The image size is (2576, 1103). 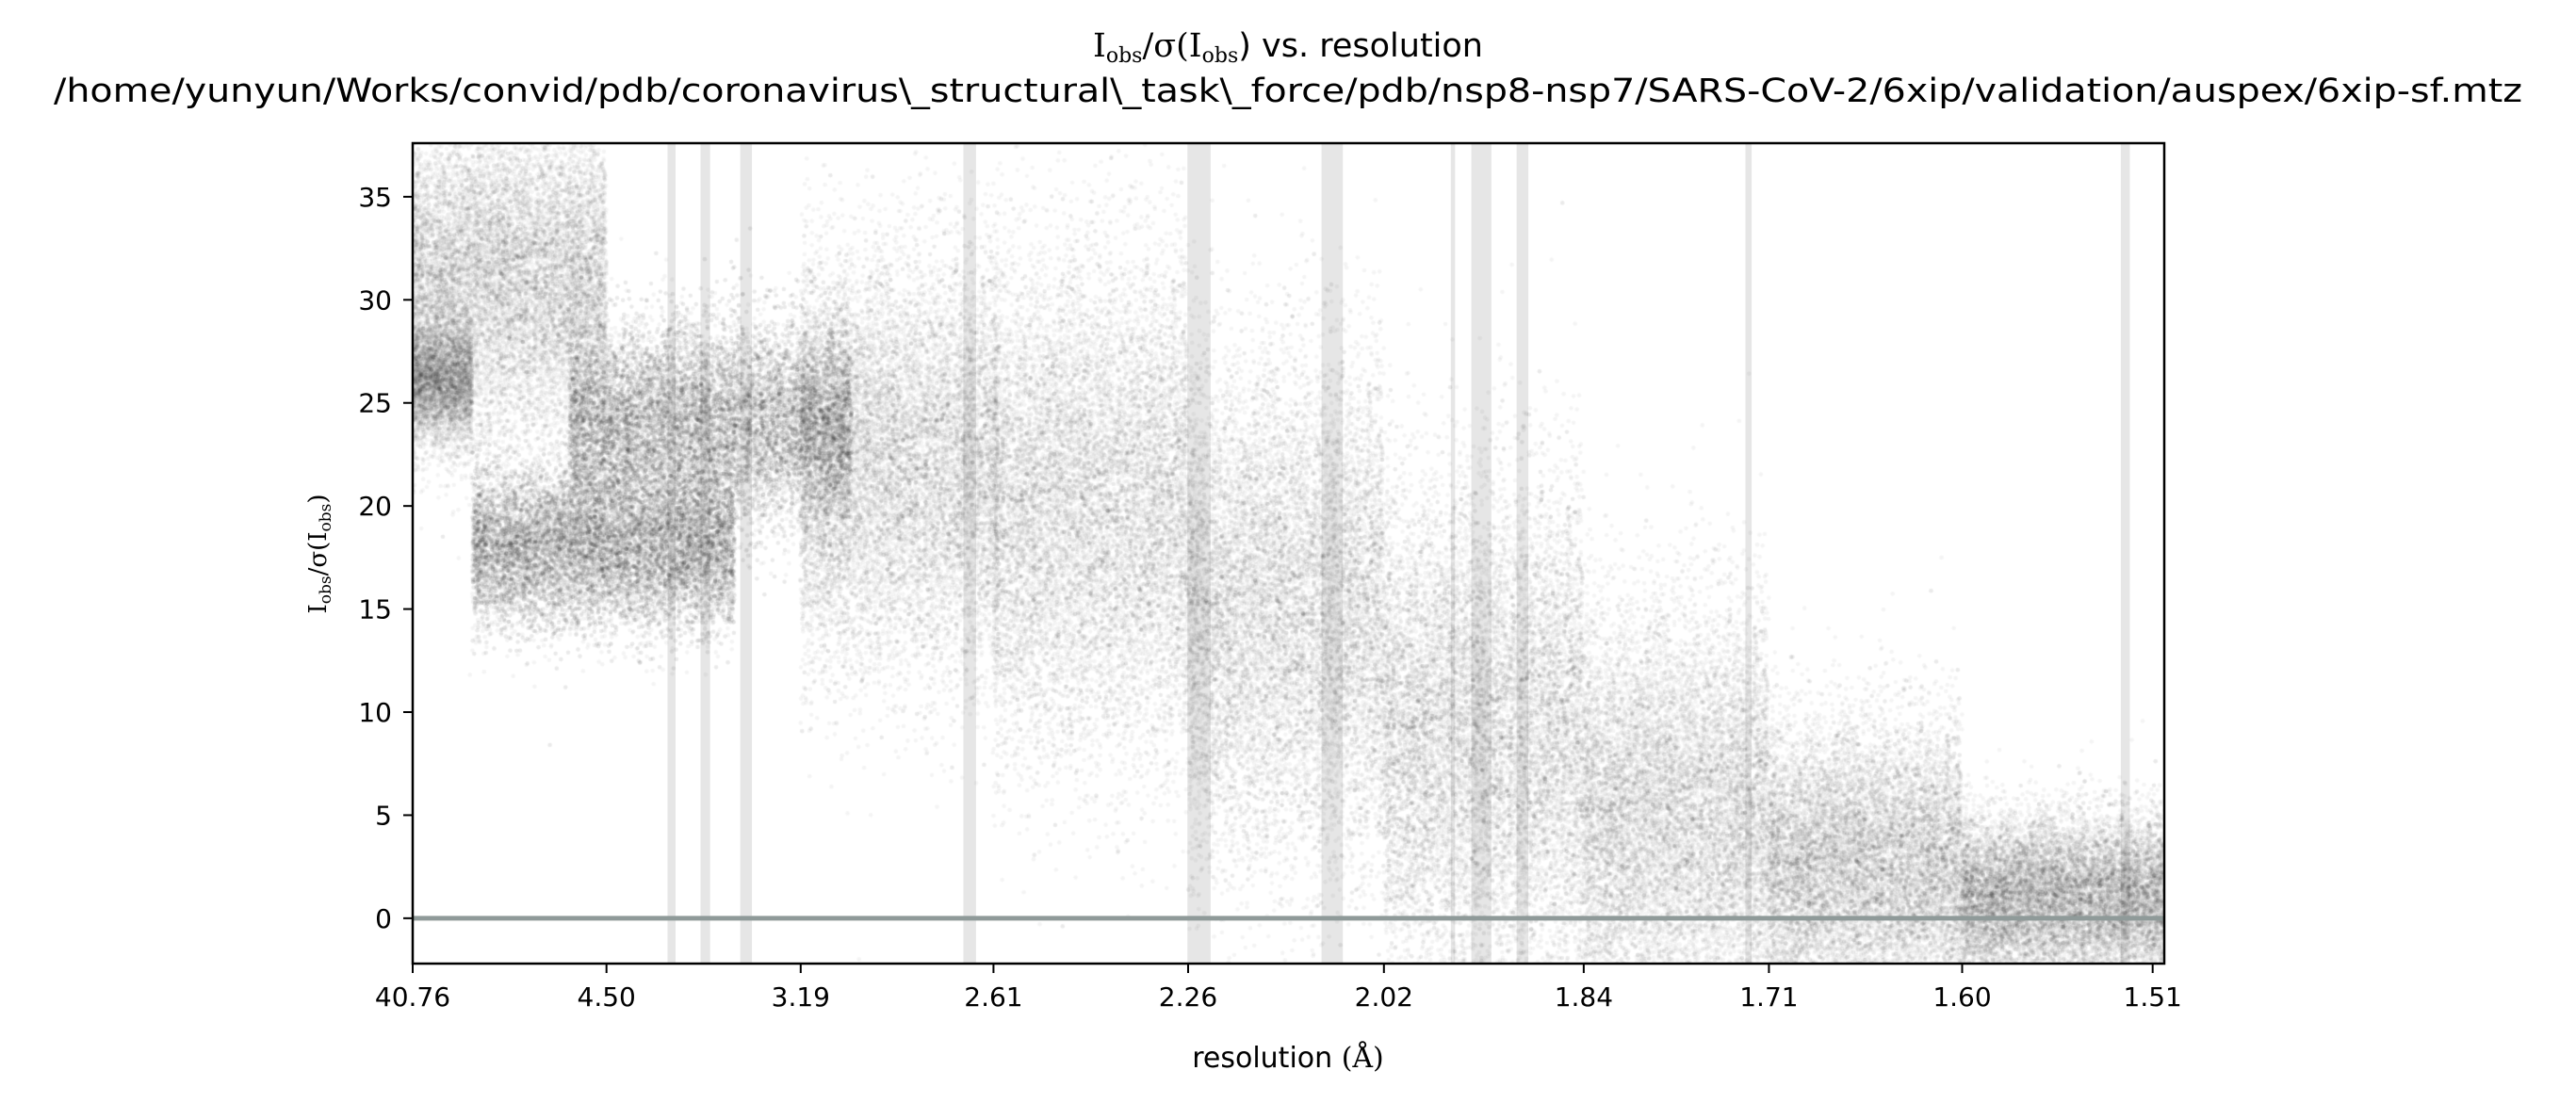 What do you see at coordinates (1099, 46) in the screenshot?
I see `title-i: I` at bounding box center [1099, 46].